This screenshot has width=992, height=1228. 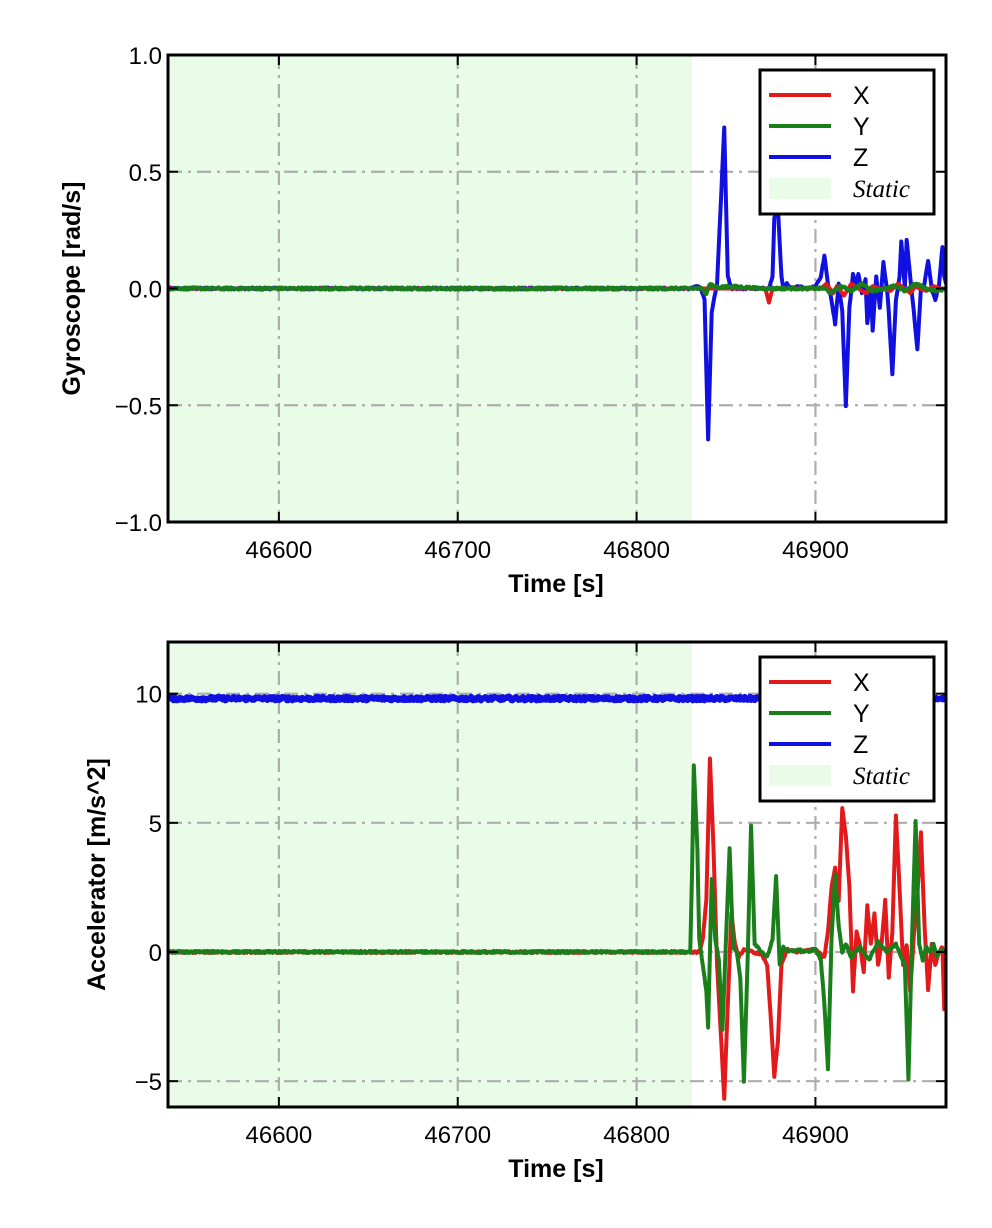 What do you see at coordinates (636, 550) in the screenshot?
I see `gyro-xtick-label-2: 46800` at bounding box center [636, 550].